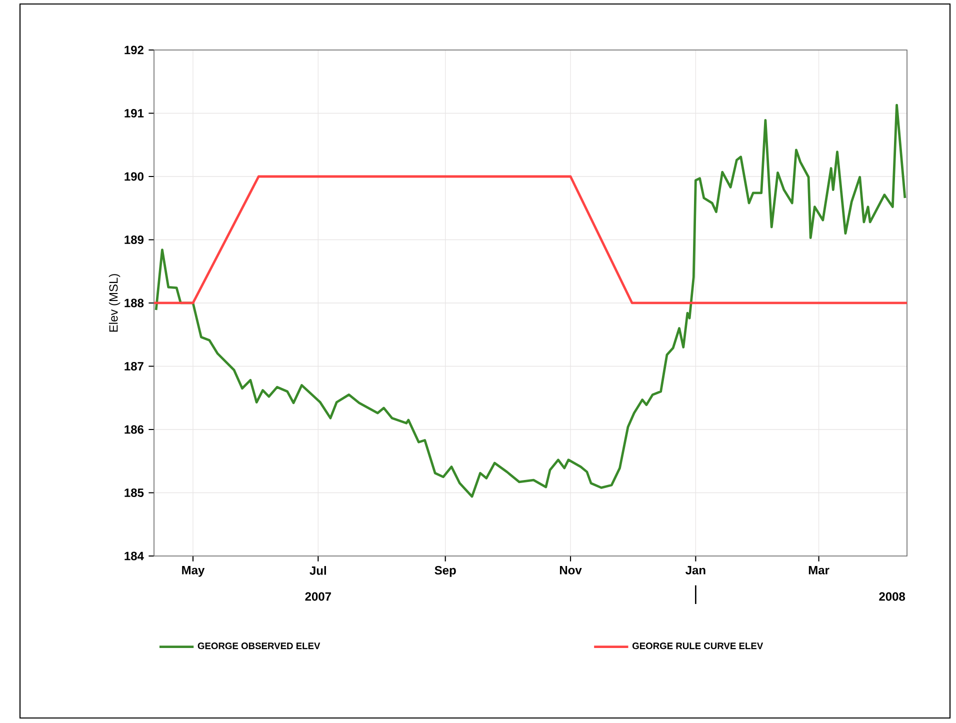 The image size is (956, 723). What do you see at coordinates (134, 429) in the screenshot?
I see `y-tick-label: 186` at bounding box center [134, 429].